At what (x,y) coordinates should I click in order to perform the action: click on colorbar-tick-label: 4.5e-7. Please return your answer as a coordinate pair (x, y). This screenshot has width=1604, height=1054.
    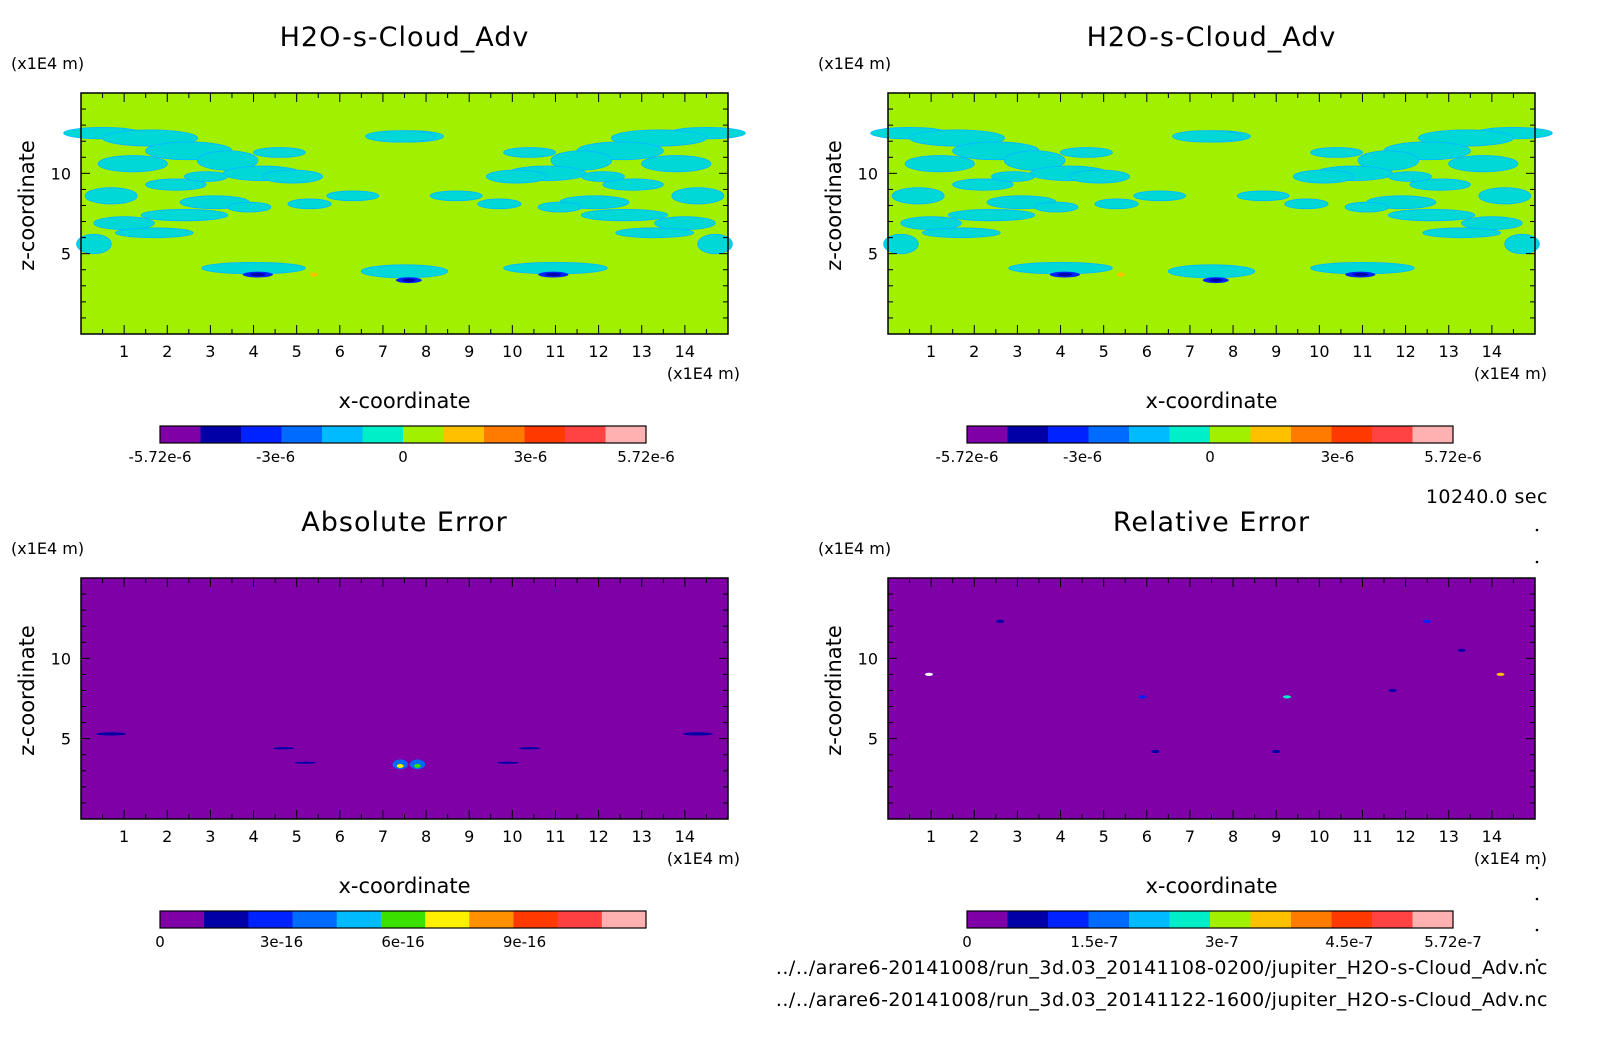
    Looking at the image, I should click on (1349, 942).